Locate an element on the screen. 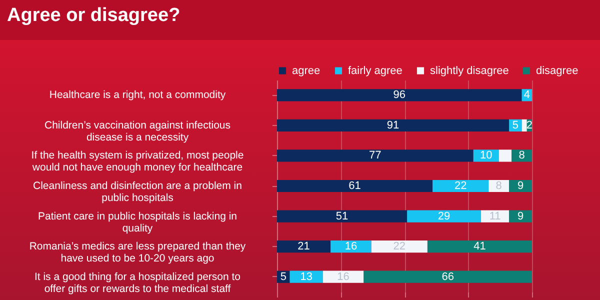  data-label: 51 is located at coordinates (342, 216).